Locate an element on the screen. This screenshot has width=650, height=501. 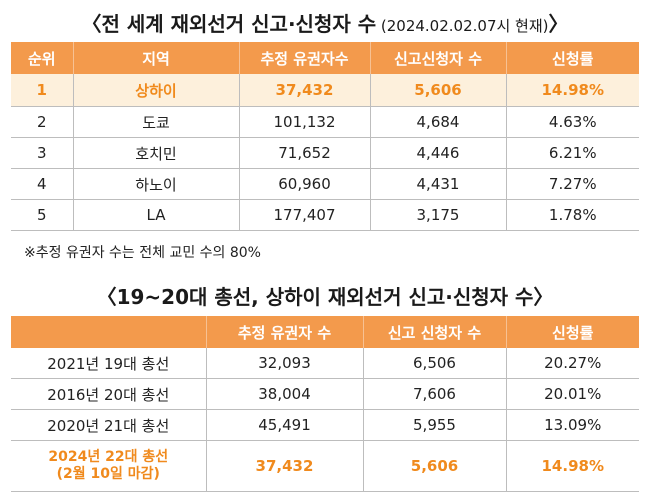
election-cell: 2021년 19대 총선 is located at coordinates (109, 363).